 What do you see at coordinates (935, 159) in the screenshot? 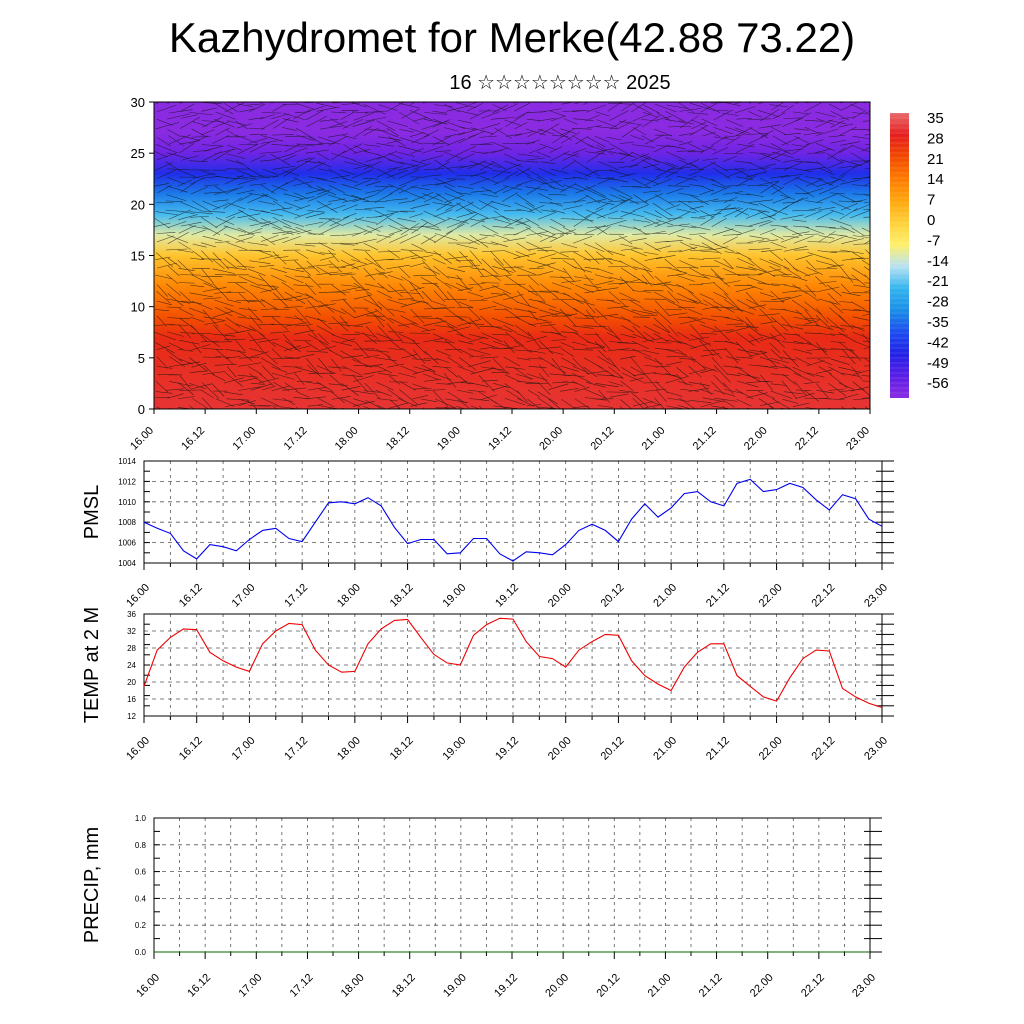
I see `colorbar-label: 21` at bounding box center [935, 159].